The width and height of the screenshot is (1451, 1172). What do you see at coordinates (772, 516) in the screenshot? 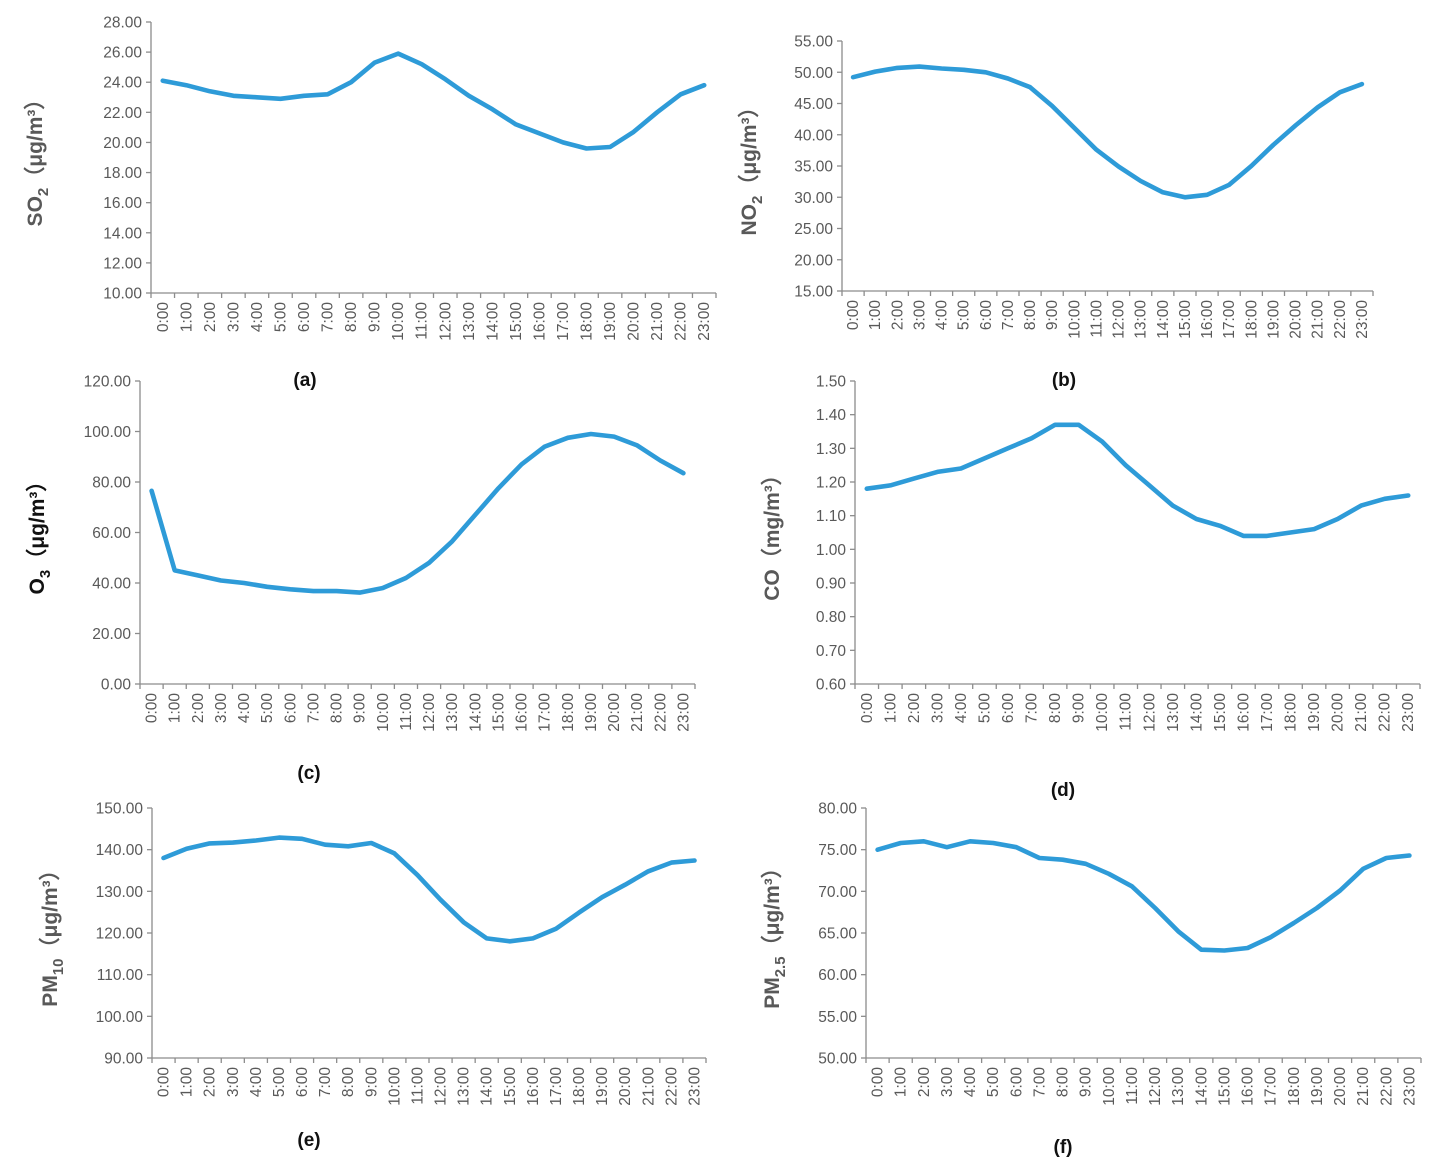
I see `y-axis-label-unit: （mg/m³）` at bounding box center [772, 516].